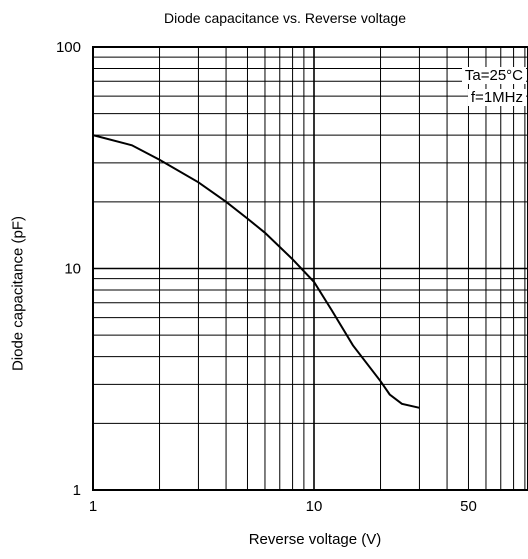 This screenshot has width=528, height=559. I want to click on x-tick-label: 1, so click(93, 506).